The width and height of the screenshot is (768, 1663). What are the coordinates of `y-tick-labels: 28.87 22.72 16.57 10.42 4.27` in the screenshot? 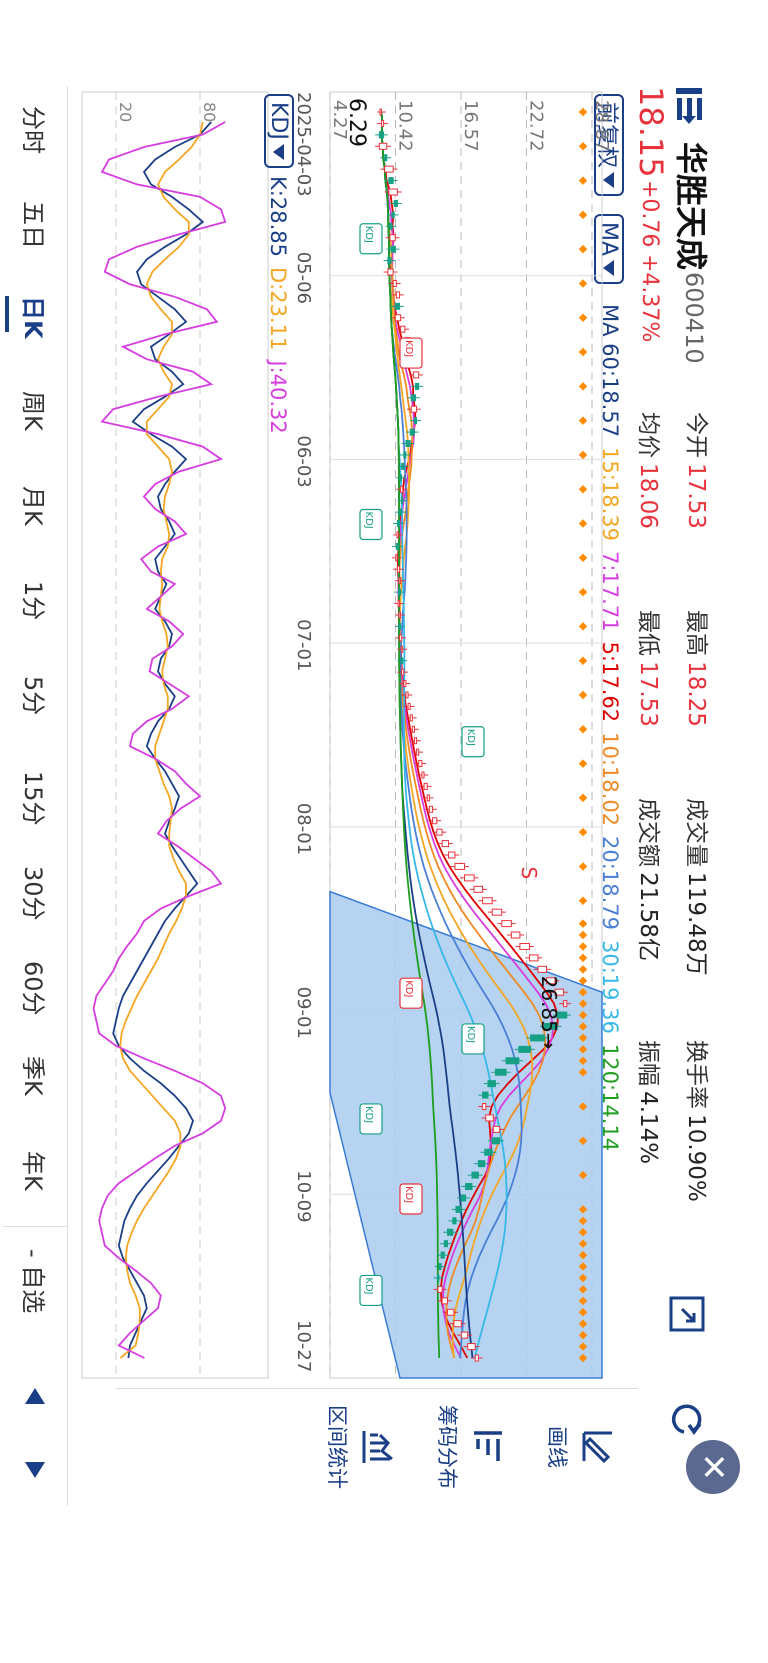 It's located at (470, 126).